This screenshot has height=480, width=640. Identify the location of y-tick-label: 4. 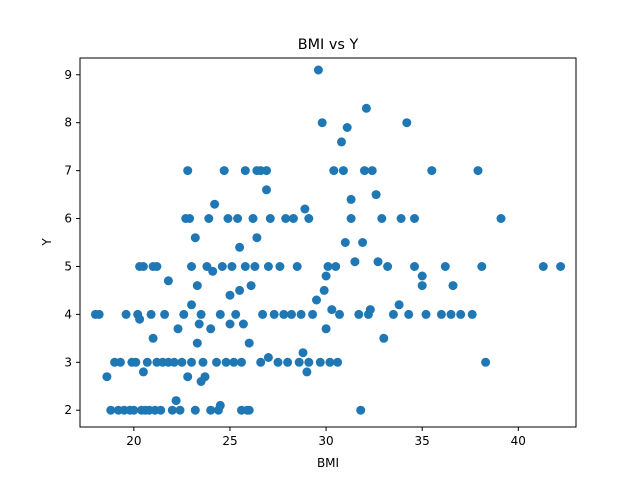
(68, 314).